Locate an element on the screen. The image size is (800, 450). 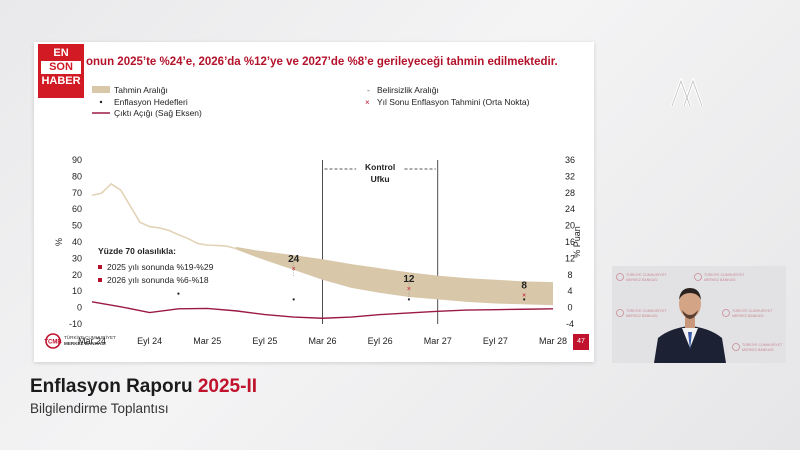
control-horizon-label-1: Kontrol is located at coordinates (380, 167).